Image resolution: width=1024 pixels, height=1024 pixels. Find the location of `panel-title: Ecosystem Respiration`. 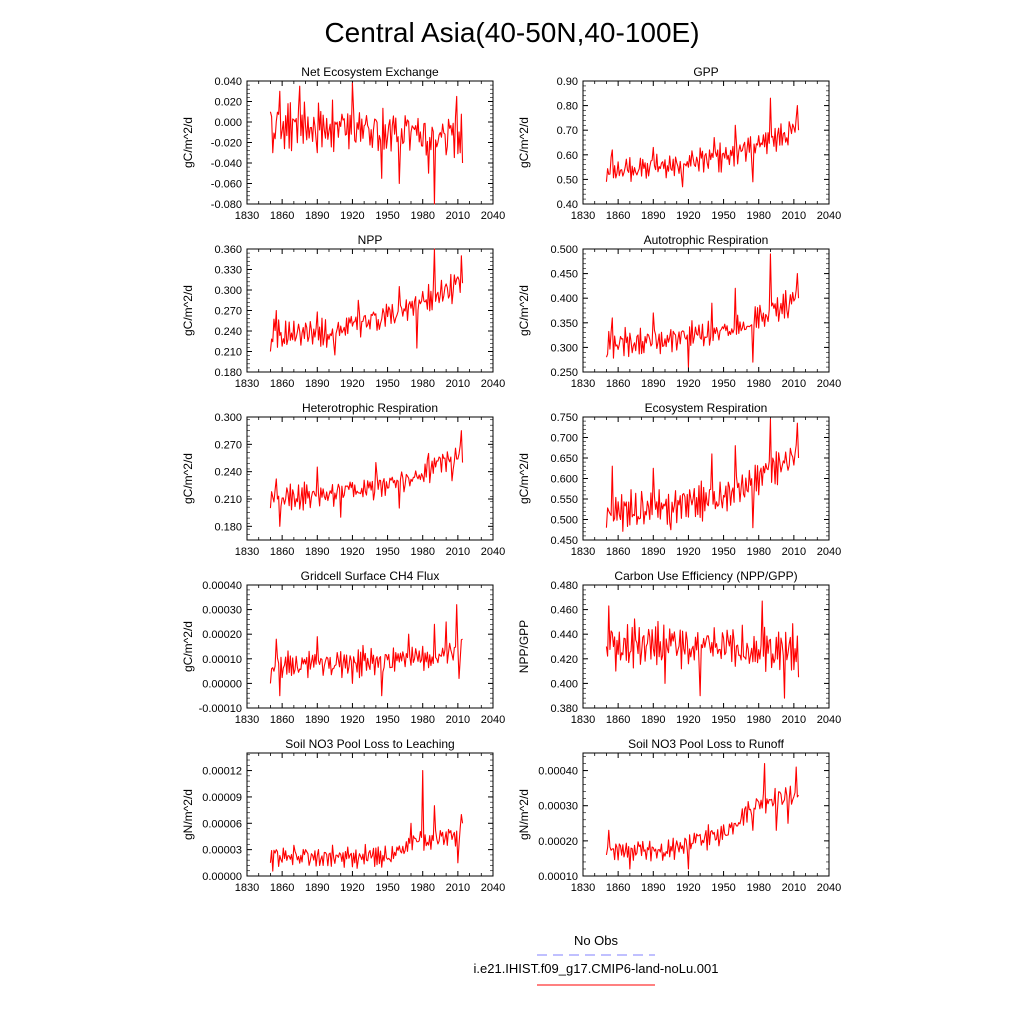

panel-title: Ecosystem Respiration is located at coordinates (706, 408).